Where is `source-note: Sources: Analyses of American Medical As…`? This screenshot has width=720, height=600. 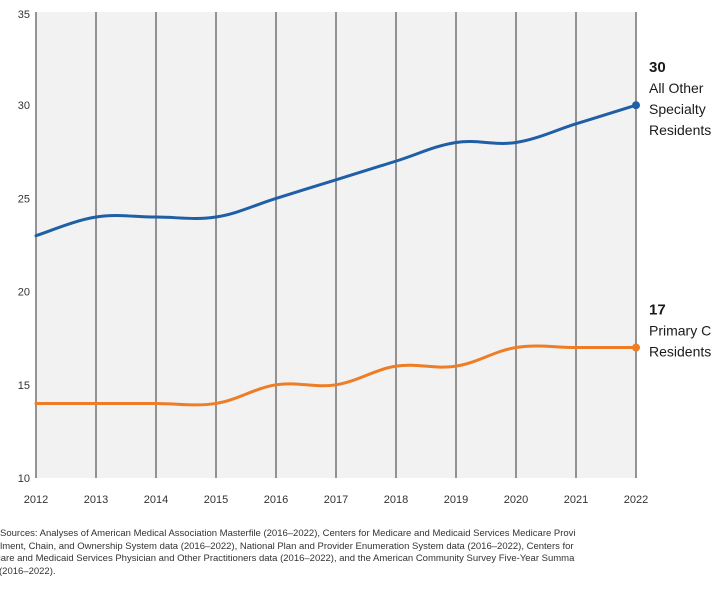 source-note: Sources: Analyses of American Medical As… is located at coordinates (360, 553).